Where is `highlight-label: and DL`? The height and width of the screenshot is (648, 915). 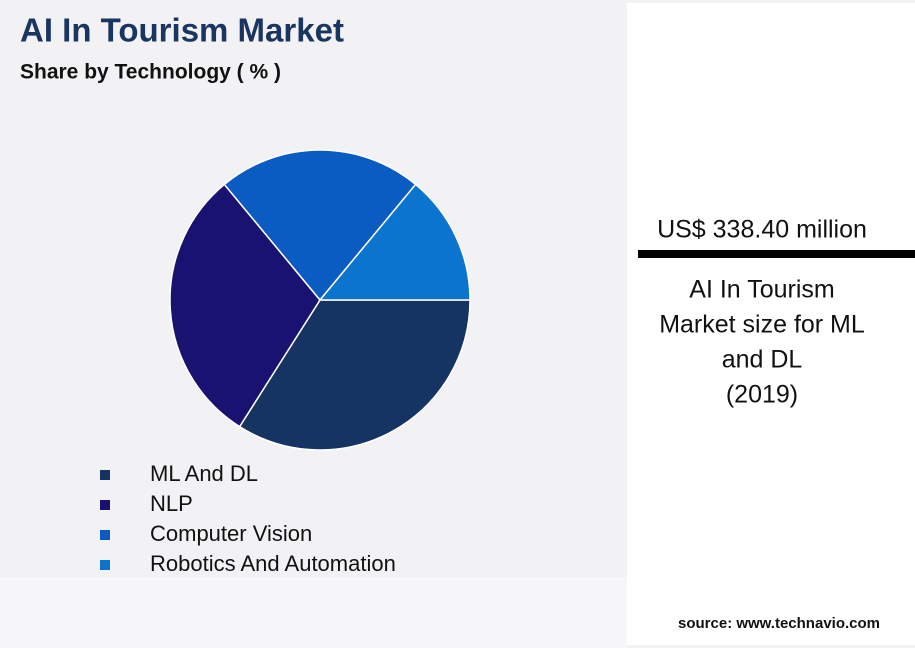
highlight-label: and DL is located at coordinates (762, 360).